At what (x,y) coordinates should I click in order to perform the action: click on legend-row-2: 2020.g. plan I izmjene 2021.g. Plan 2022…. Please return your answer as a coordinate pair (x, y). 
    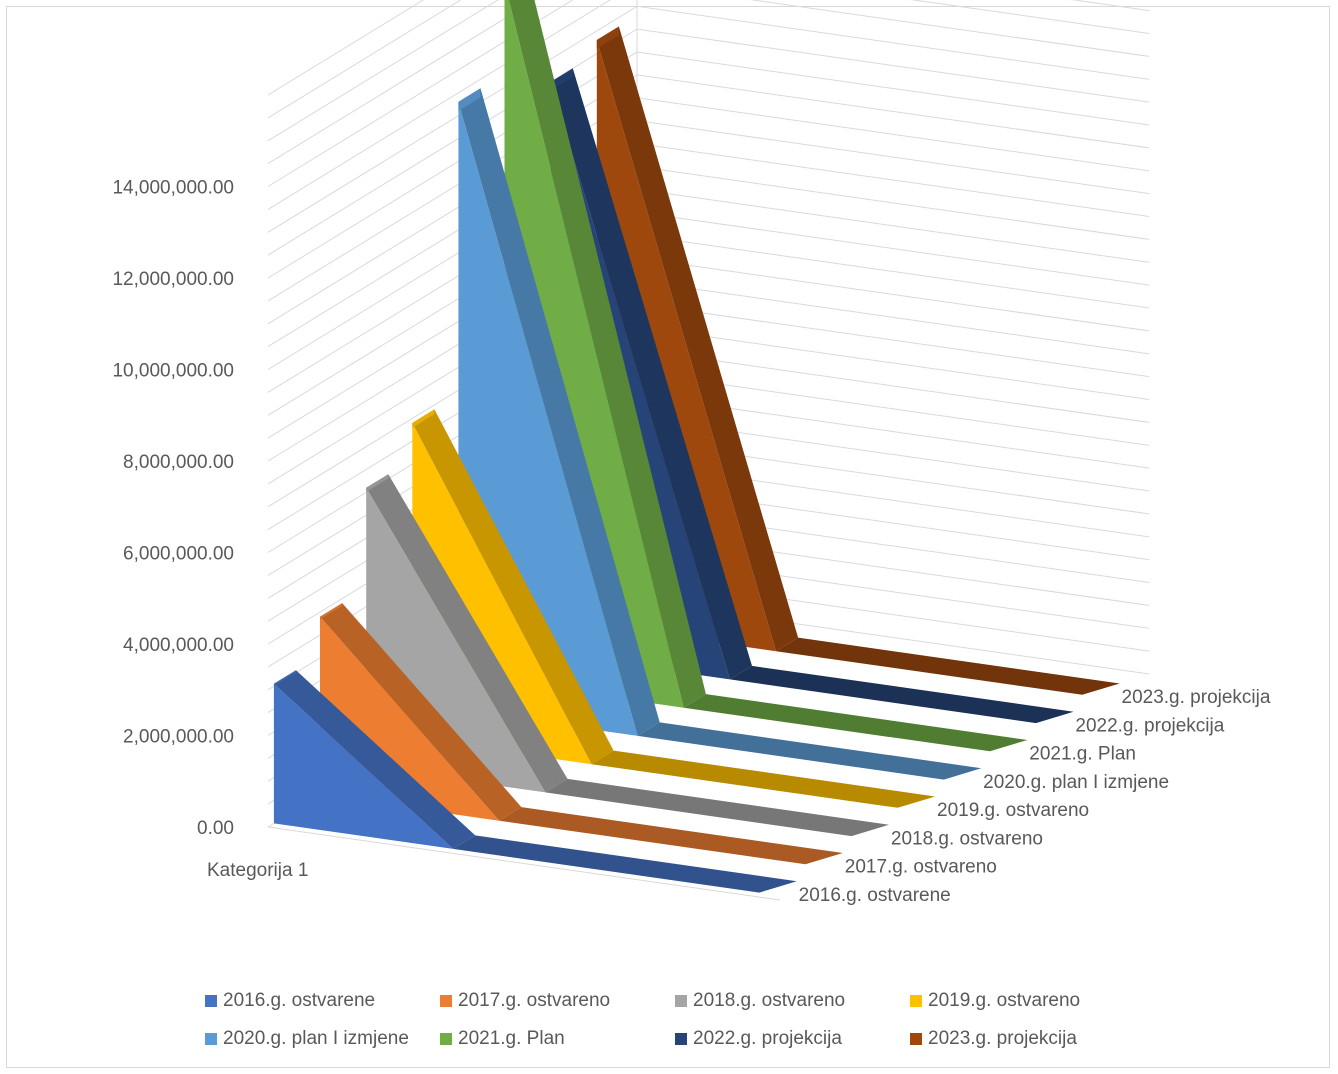
    Looking at the image, I should click on (675, 1039).